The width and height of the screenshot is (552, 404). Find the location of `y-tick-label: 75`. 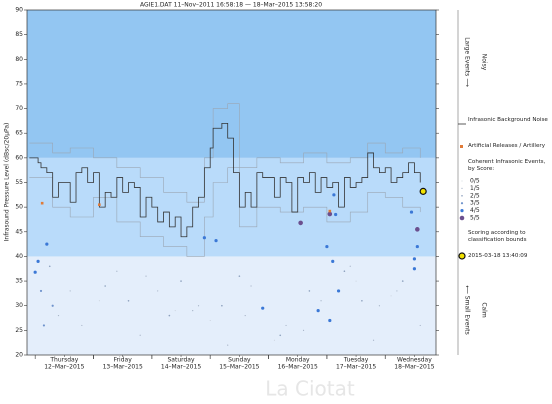

y-tick-label: 75 is located at coordinates (19, 83).